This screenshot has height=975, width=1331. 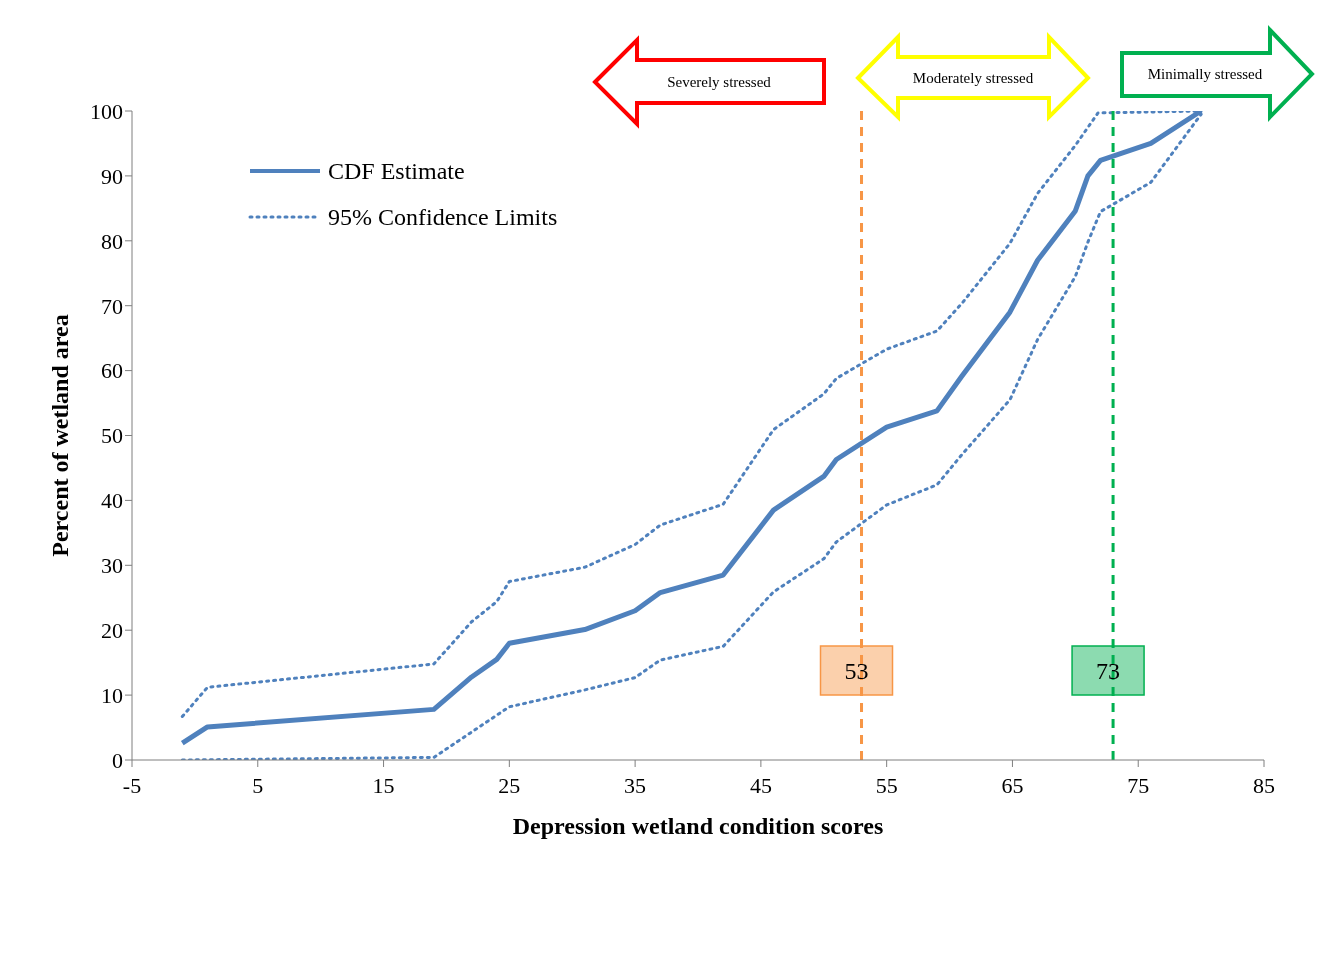 I want to click on x-tick-label: 75, so click(x=1138, y=785).